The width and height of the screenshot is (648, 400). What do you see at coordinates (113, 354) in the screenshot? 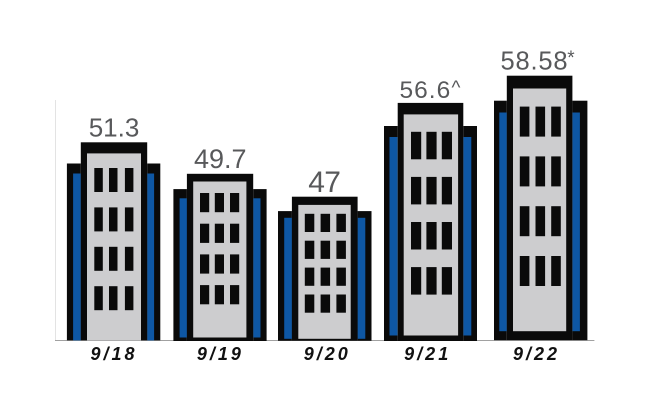
I see `svg-text: 9/18` at bounding box center [113, 354].